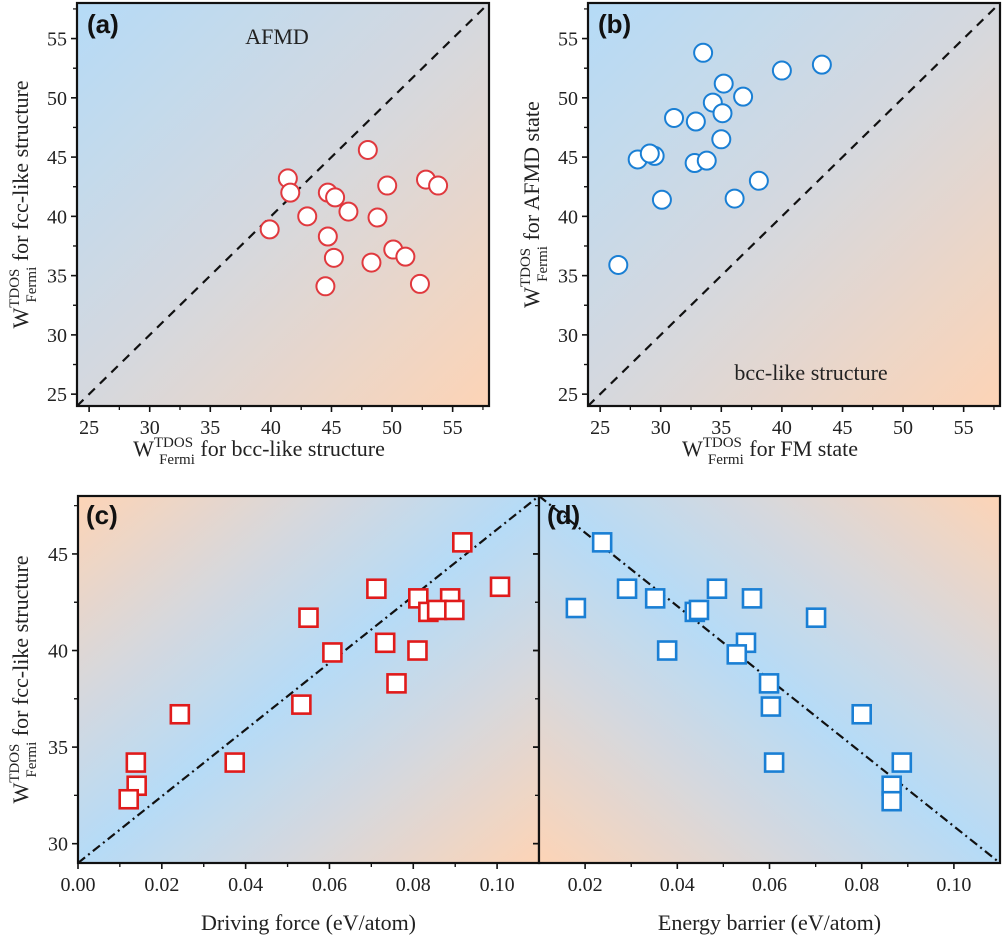 The image size is (1005, 936). What do you see at coordinates (614, 24) in the screenshot?
I see `panel-label: (b)` at bounding box center [614, 24].